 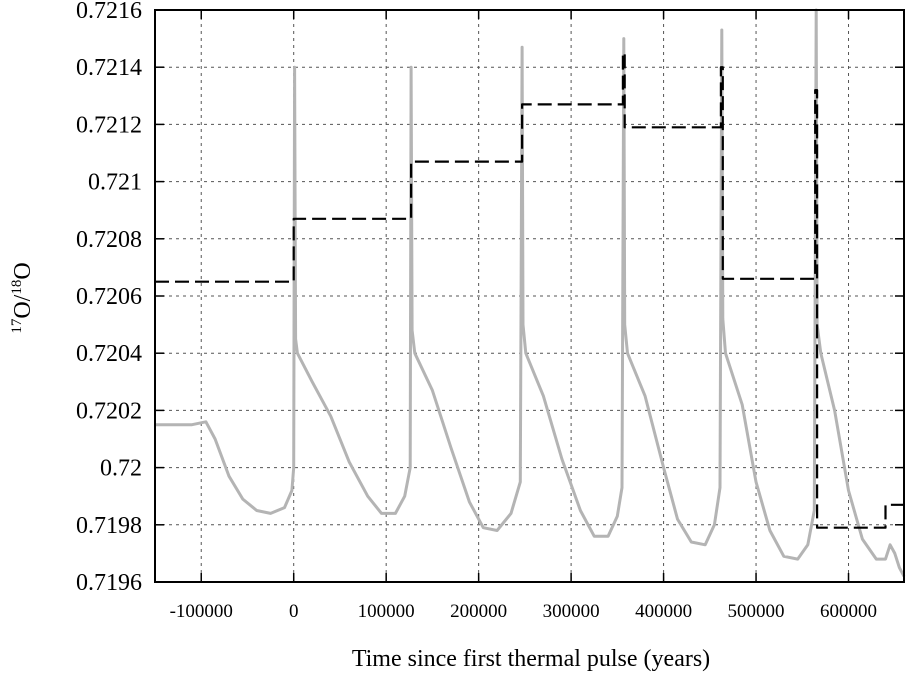 I want to click on y-tick-label: 0.72, so click(x=121, y=469).